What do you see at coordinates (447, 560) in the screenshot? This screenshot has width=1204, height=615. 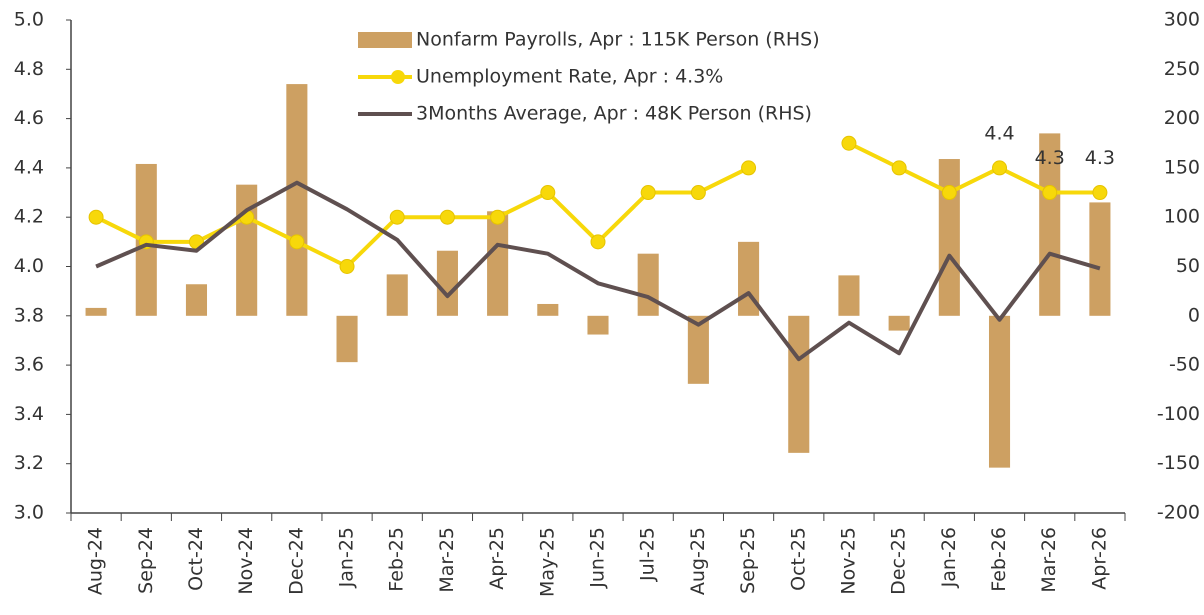 I see `x-tick-label: Mar-25` at bounding box center [447, 560].